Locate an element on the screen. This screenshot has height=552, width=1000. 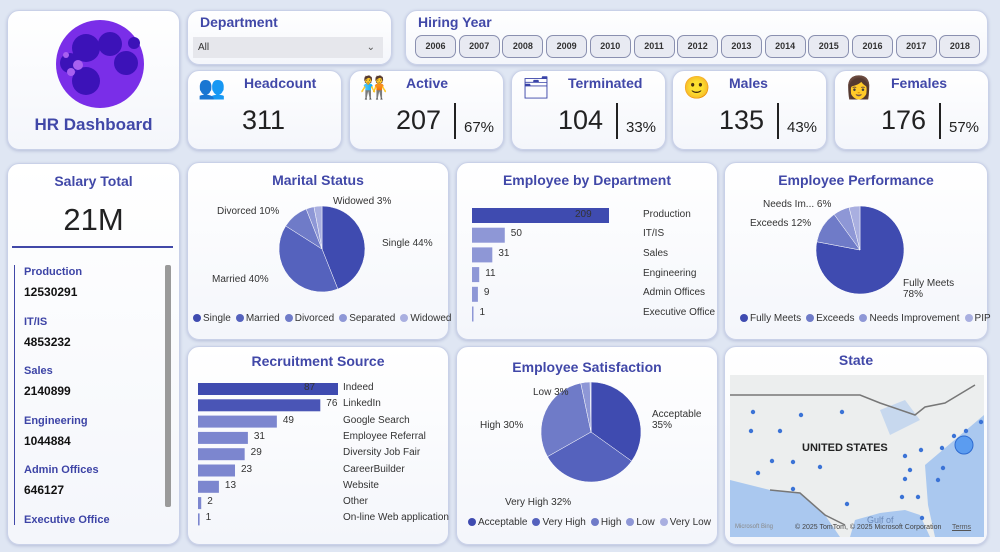
legend-item: Acceptable is located at coordinates (497, 522).